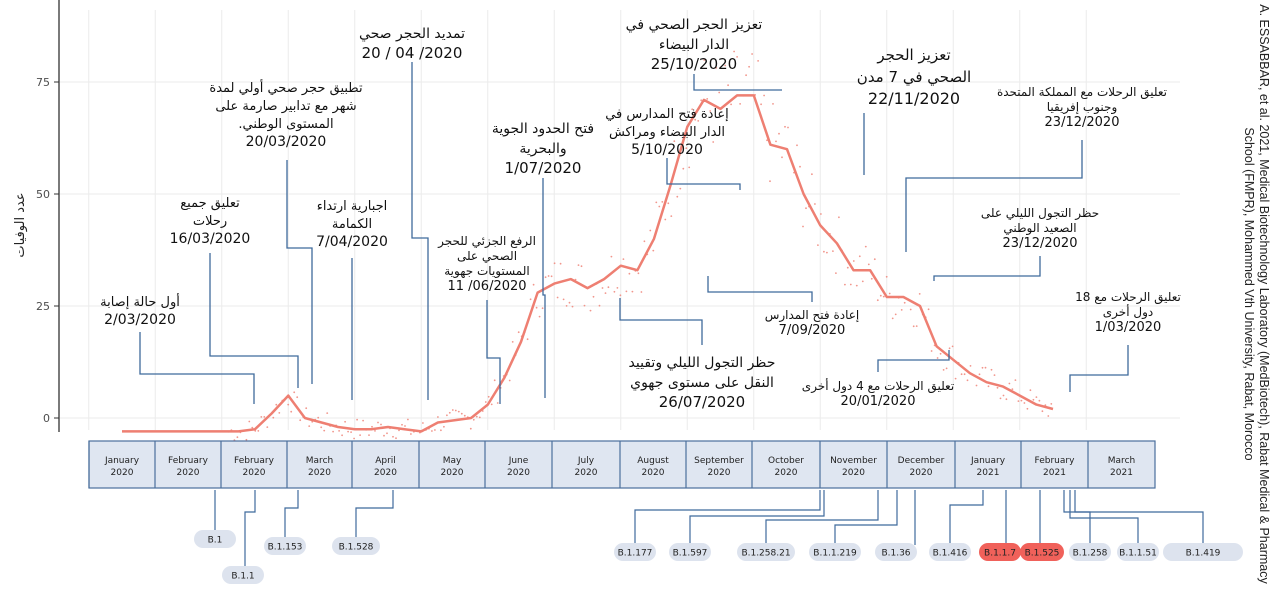 The height and width of the screenshot is (594, 1280). What do you see at coordinates (1042, 552) in the screenshot?
I see `variant-pill: B.1.525` at bounding box center [1042, 552].